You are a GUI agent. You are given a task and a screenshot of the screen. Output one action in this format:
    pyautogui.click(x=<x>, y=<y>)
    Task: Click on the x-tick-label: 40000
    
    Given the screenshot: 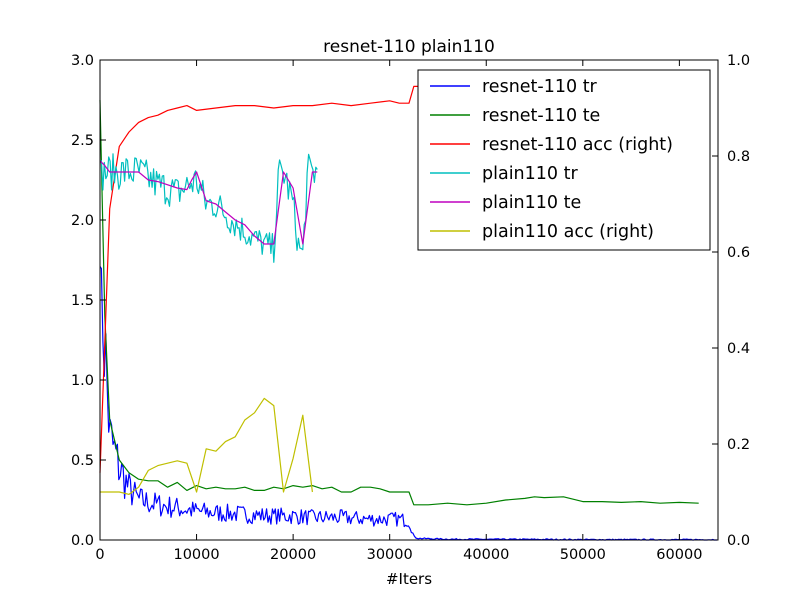 What is the action you would take?
    pyautogui.click(x=486, y=555)
    